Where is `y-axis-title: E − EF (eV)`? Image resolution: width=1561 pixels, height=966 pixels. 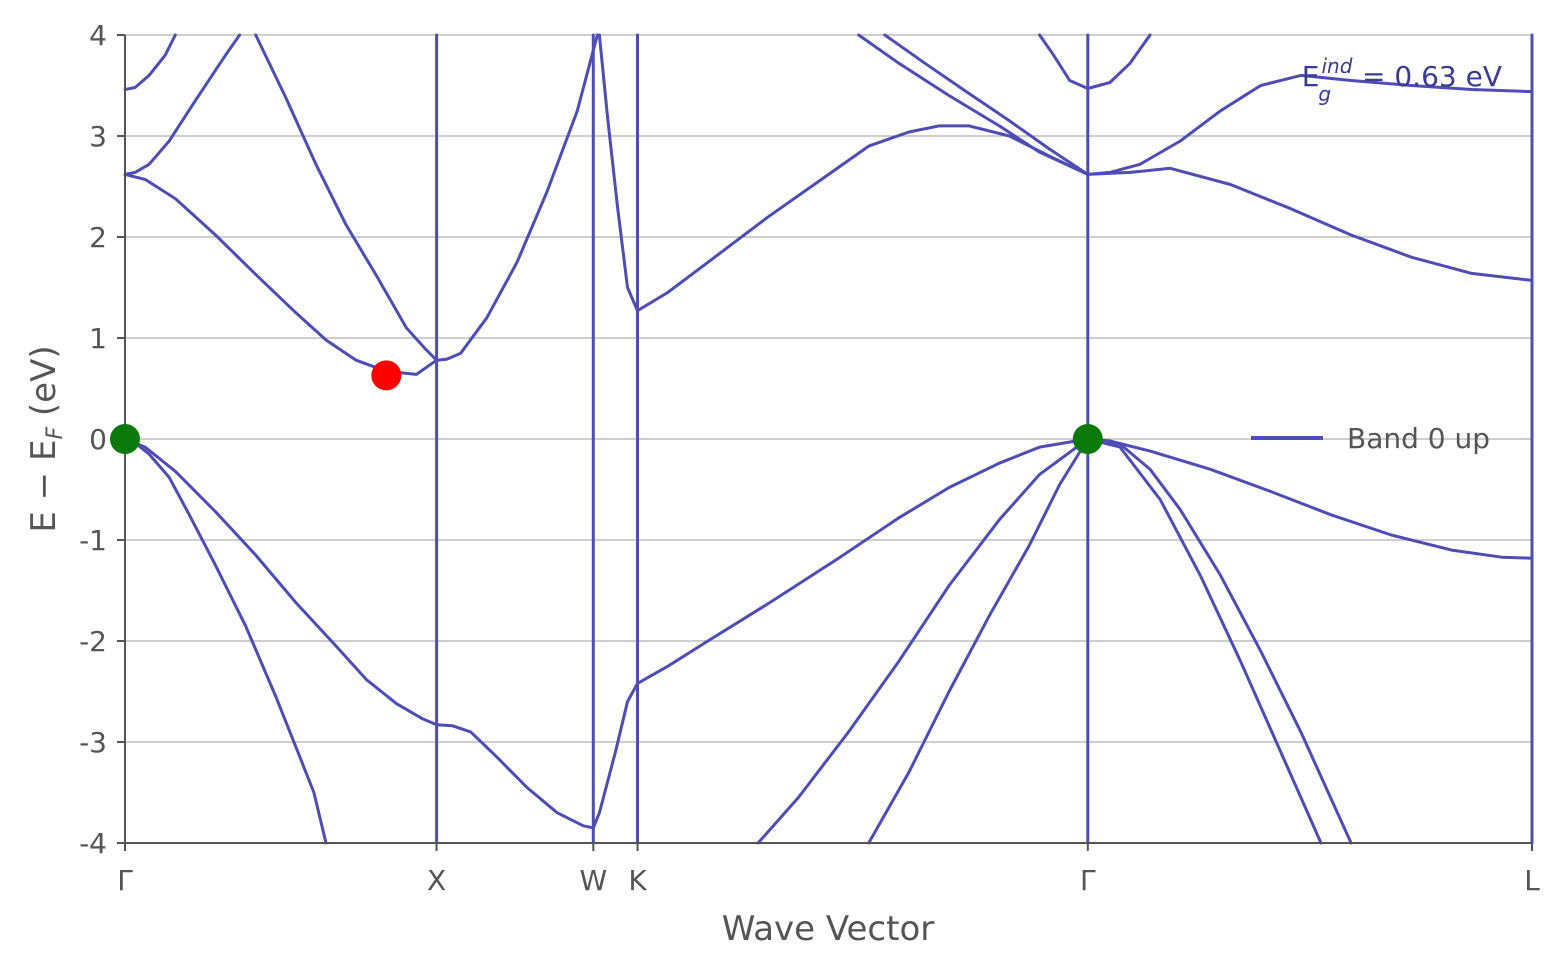
y-axis-title: E − EF (eV) is located at coordinates (46, 438).